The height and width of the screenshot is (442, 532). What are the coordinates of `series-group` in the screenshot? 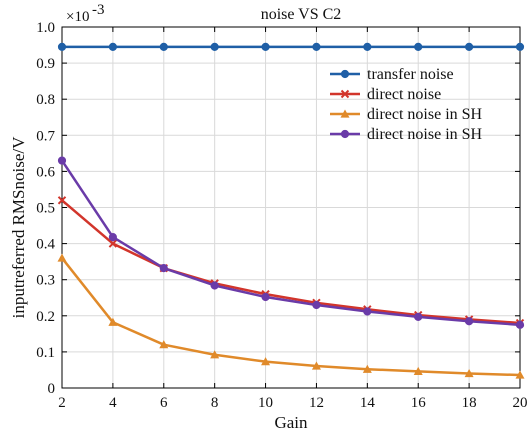 It's located at (291, 46).